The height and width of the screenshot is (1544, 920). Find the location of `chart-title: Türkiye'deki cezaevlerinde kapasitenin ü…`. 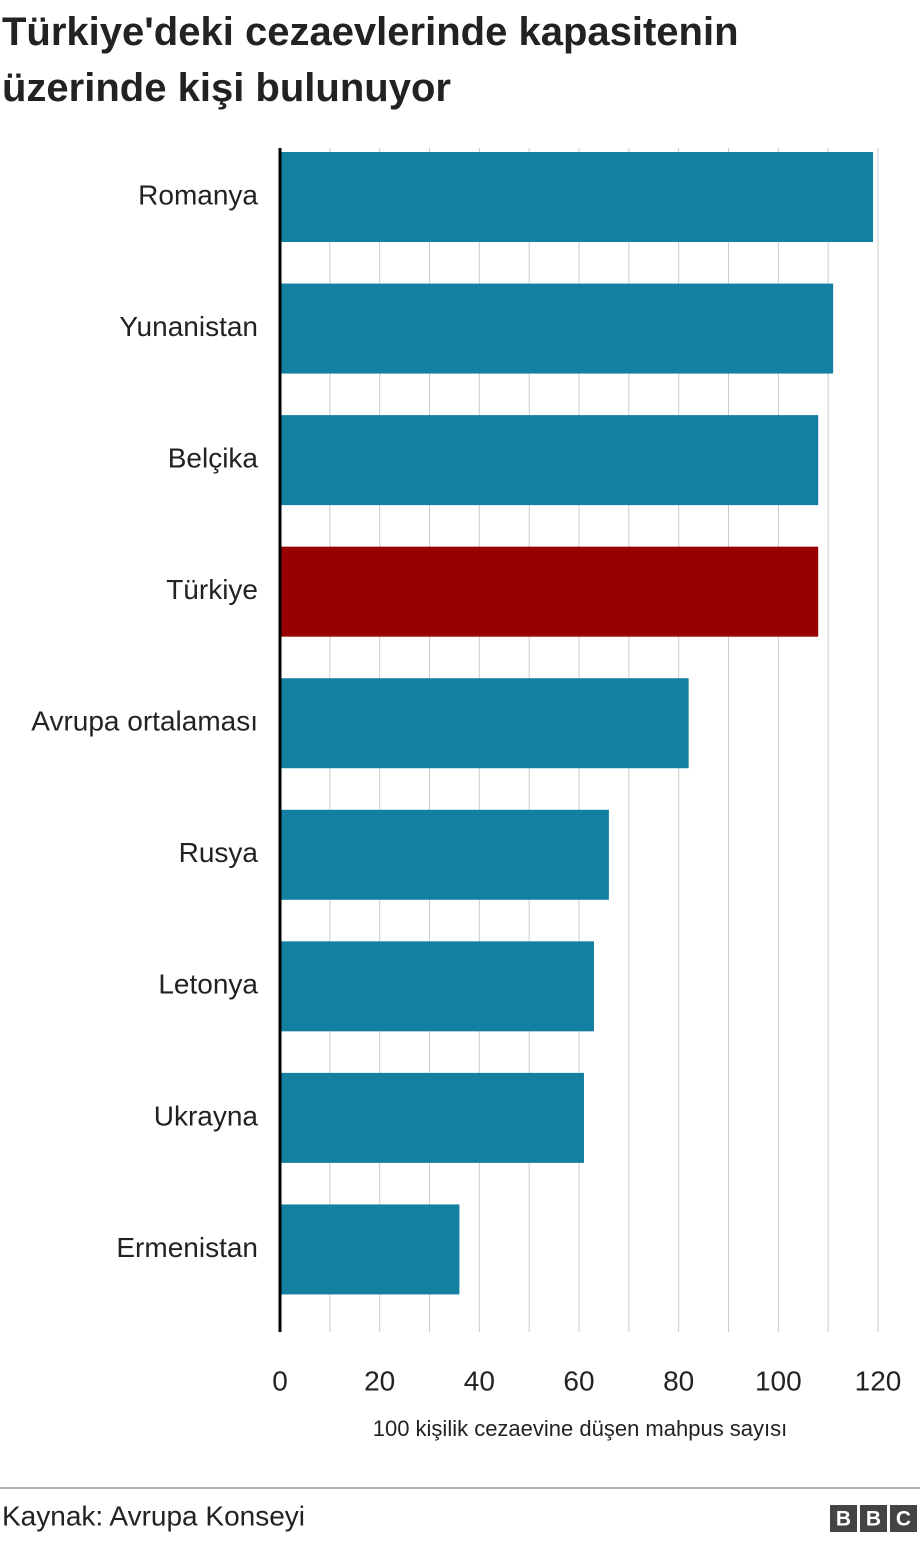

chart-title: Türkiye'deki cezaevlerinde kapasitenin ü… is located at coordinates (370, 60).